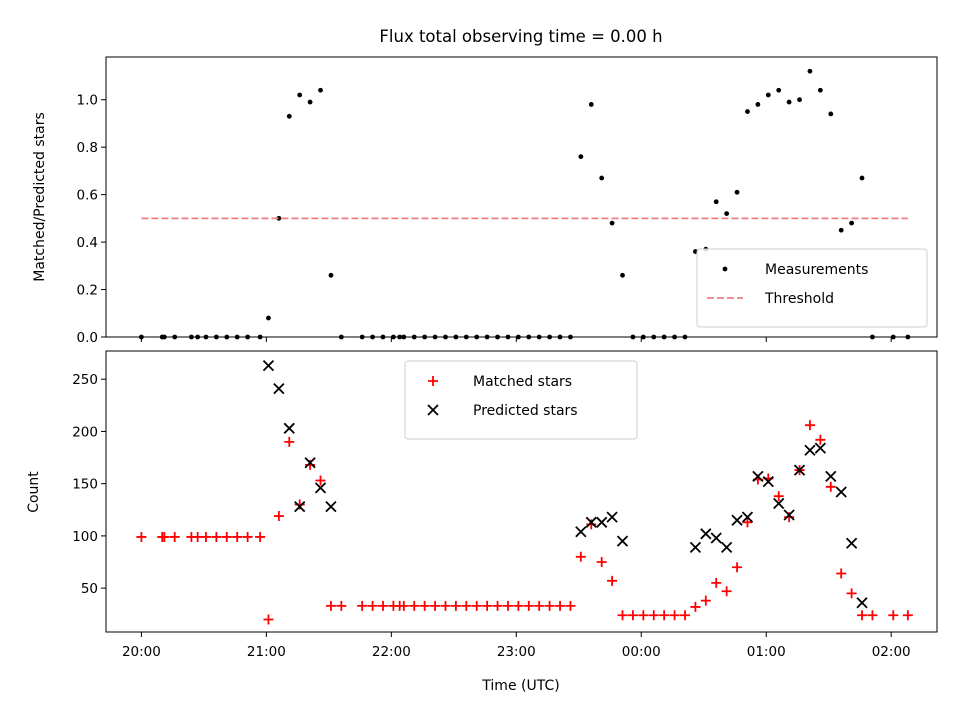 Image resolution: width=960 pixels, height=720 pixels. Describe the element at coordinates (725, 269) in the screenshot. I see `legend-measurements-swatch` at that location.